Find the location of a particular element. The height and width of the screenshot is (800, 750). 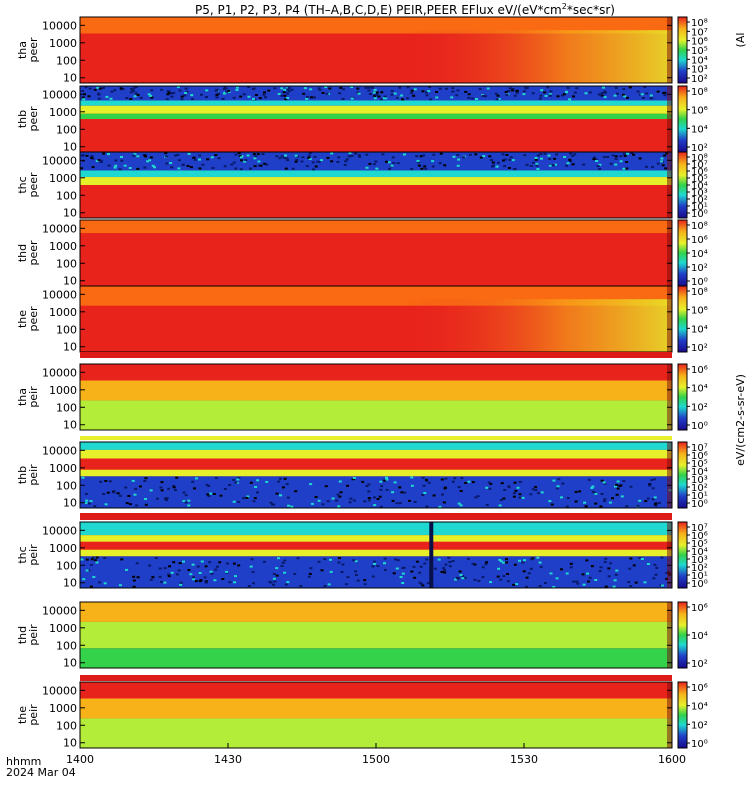

panel-label-probe: thc is located at coordinates (22, 184).